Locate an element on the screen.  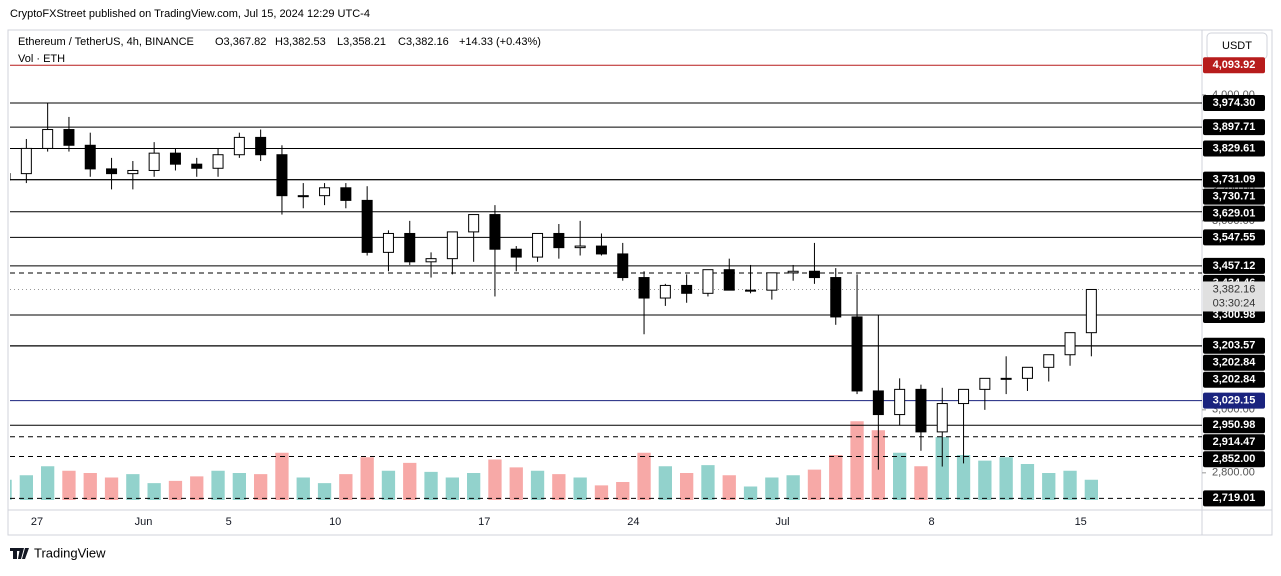
volume-label: Vol · ETH is located at coordinates (41, 59).